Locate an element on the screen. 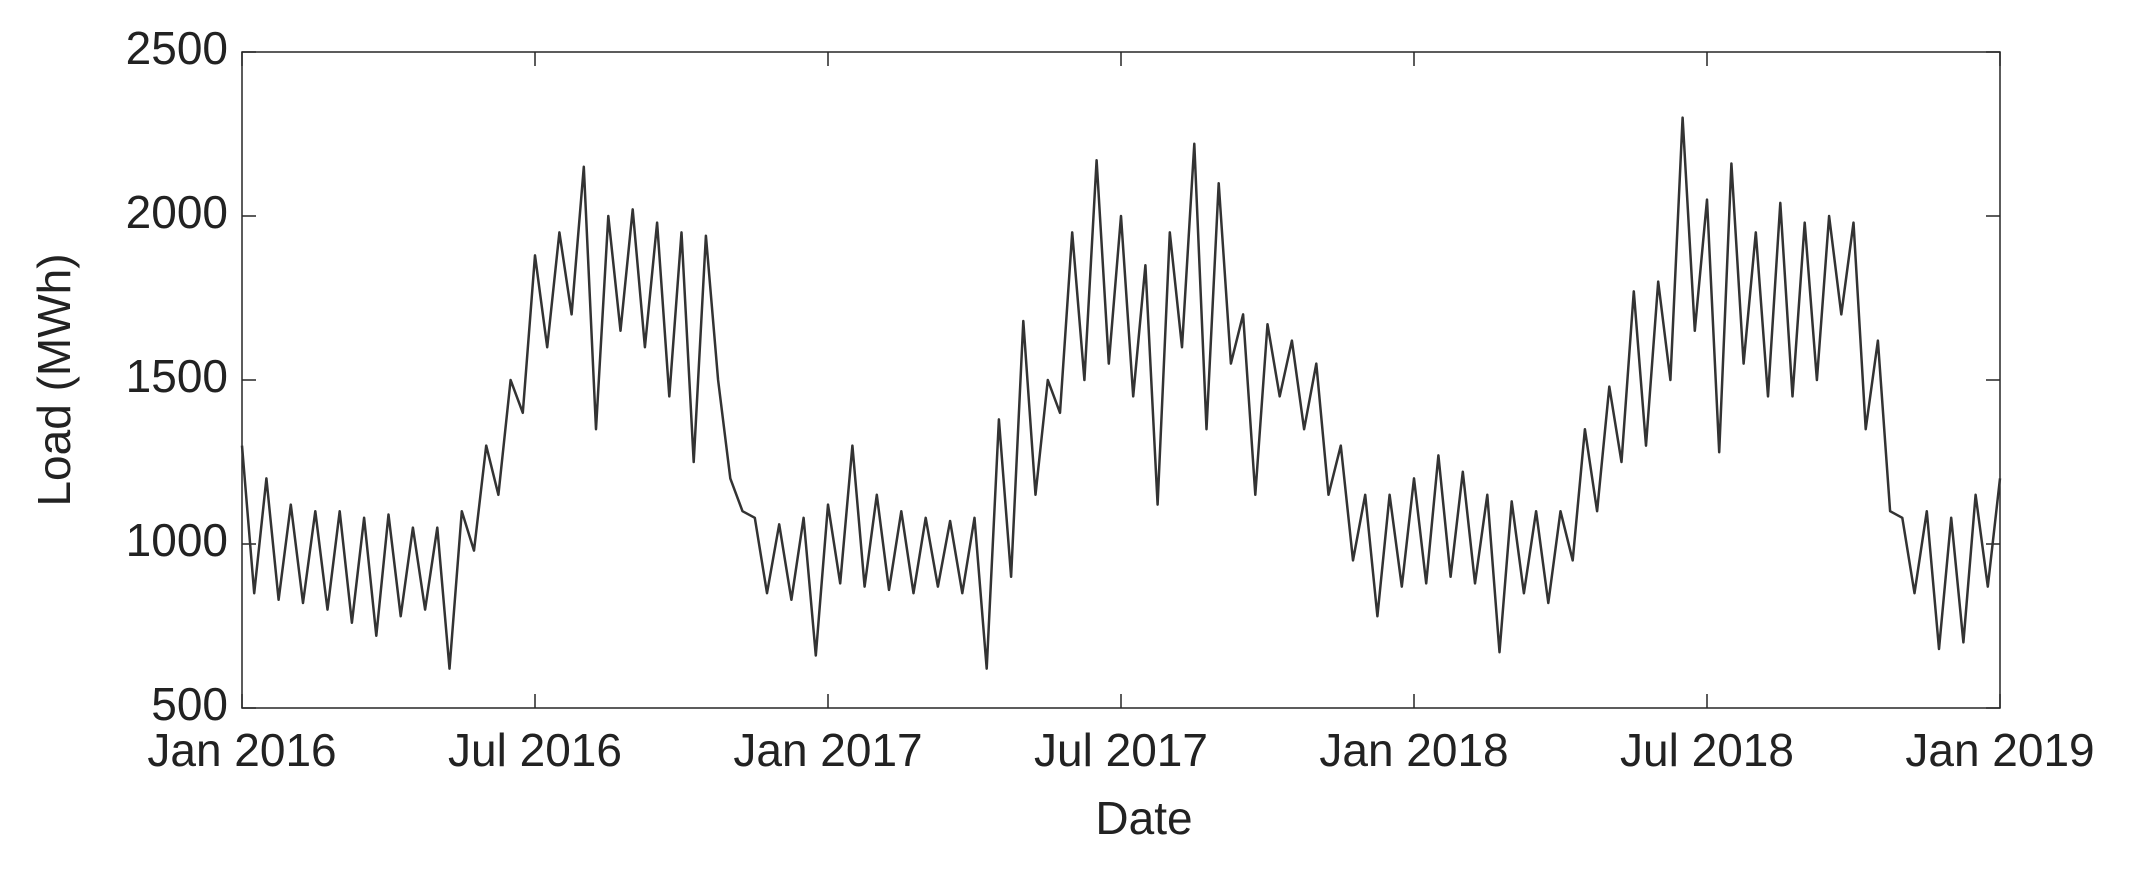  x-tick-label: Jul 2016 is located at coordinates (535, 750).